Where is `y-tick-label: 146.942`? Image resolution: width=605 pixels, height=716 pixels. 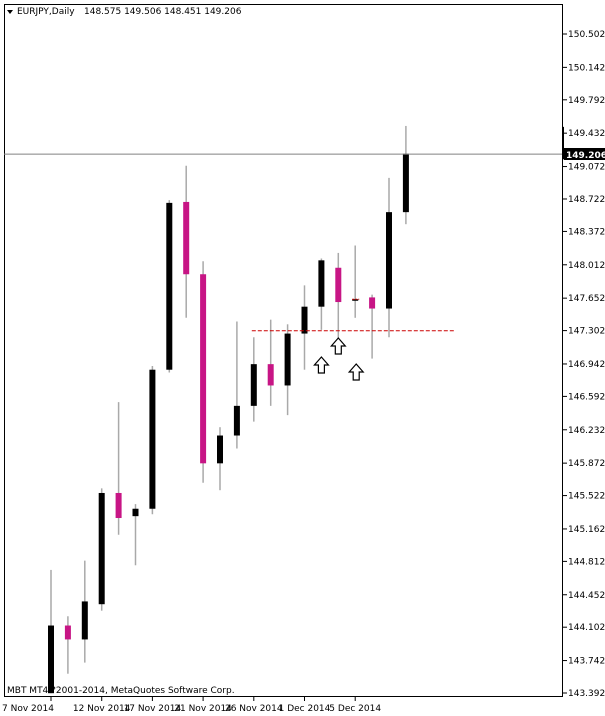 y-tick-label: 146.942 is located at coordinates (586, 365).